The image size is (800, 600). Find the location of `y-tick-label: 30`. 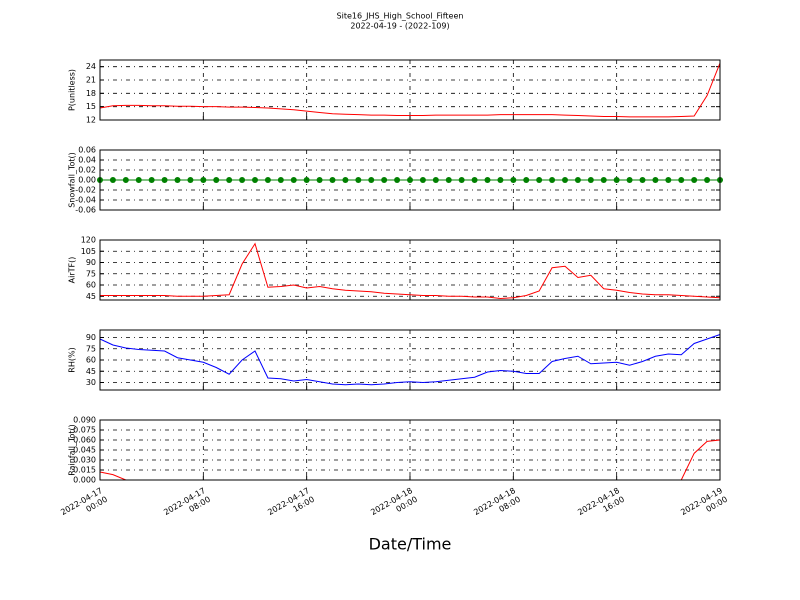

y-tick-label: 30 is located at coordinates (91, 382).